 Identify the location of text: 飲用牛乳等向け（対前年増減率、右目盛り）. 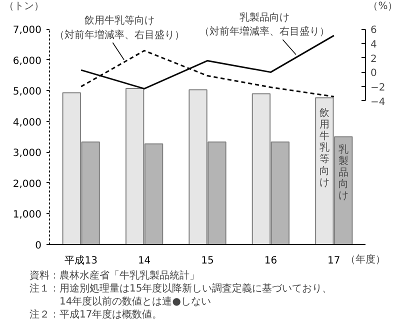
(119, 27).